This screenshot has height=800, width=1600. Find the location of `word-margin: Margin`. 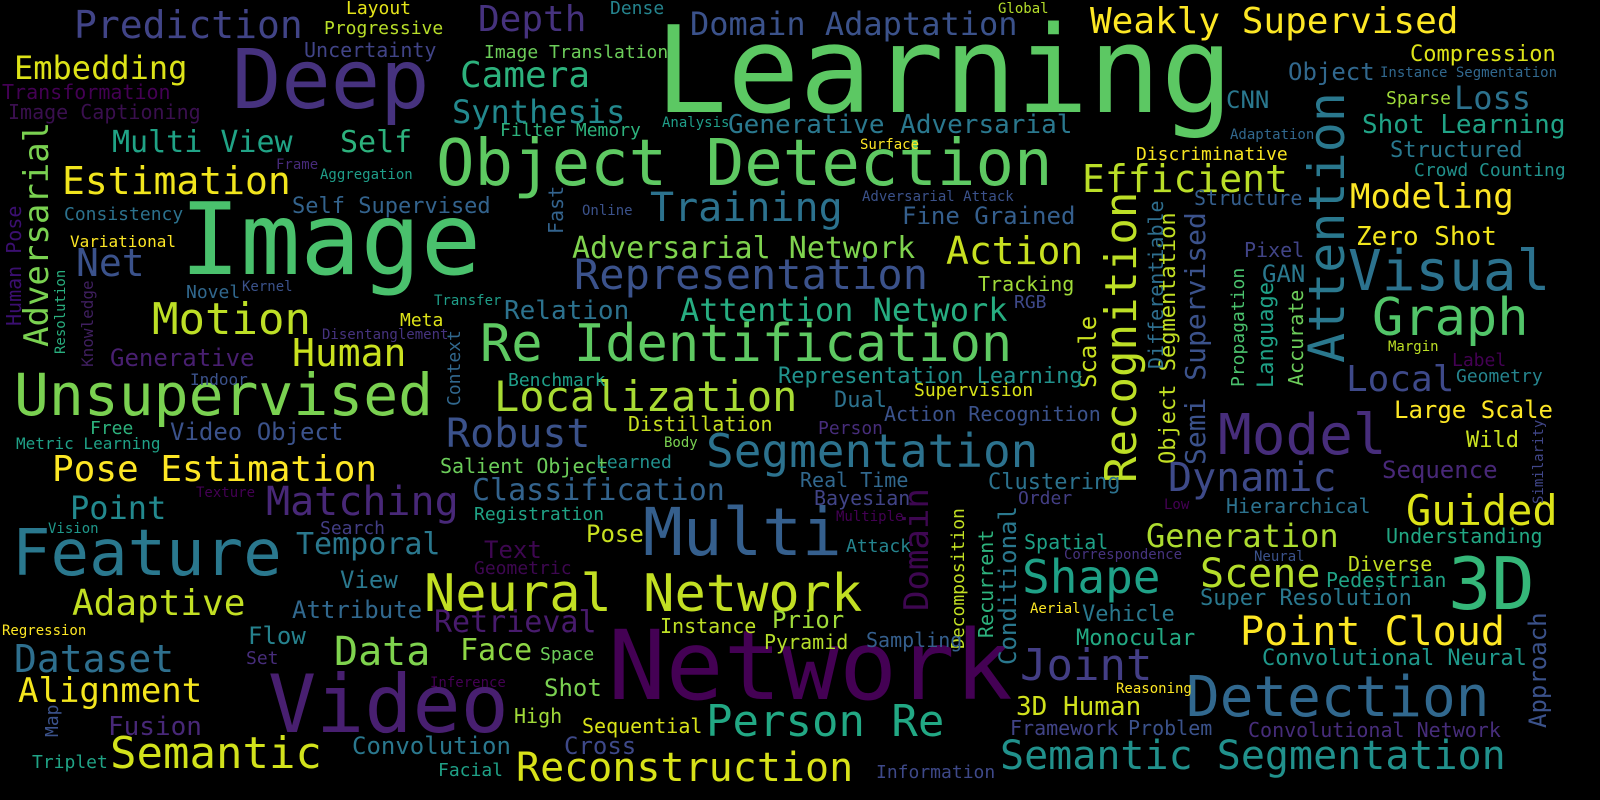

word-margin: Margin is located at coordinates (1413, 347).